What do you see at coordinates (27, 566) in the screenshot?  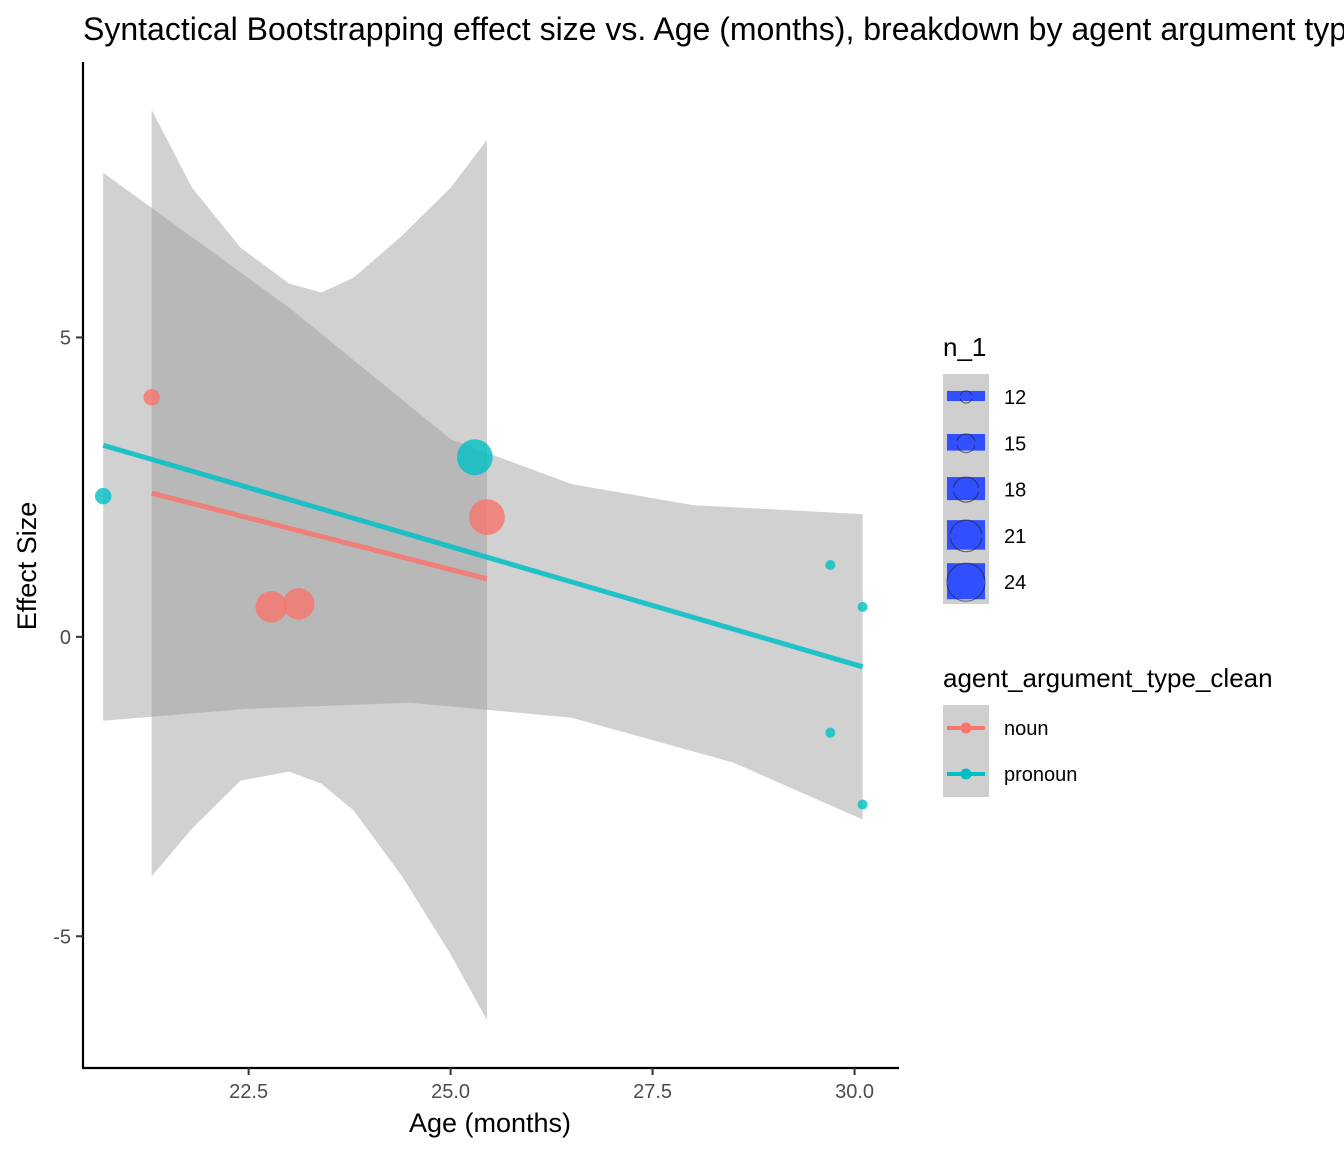 I see `y-axis-title: Effect Size` at bounding box center [27, 566].